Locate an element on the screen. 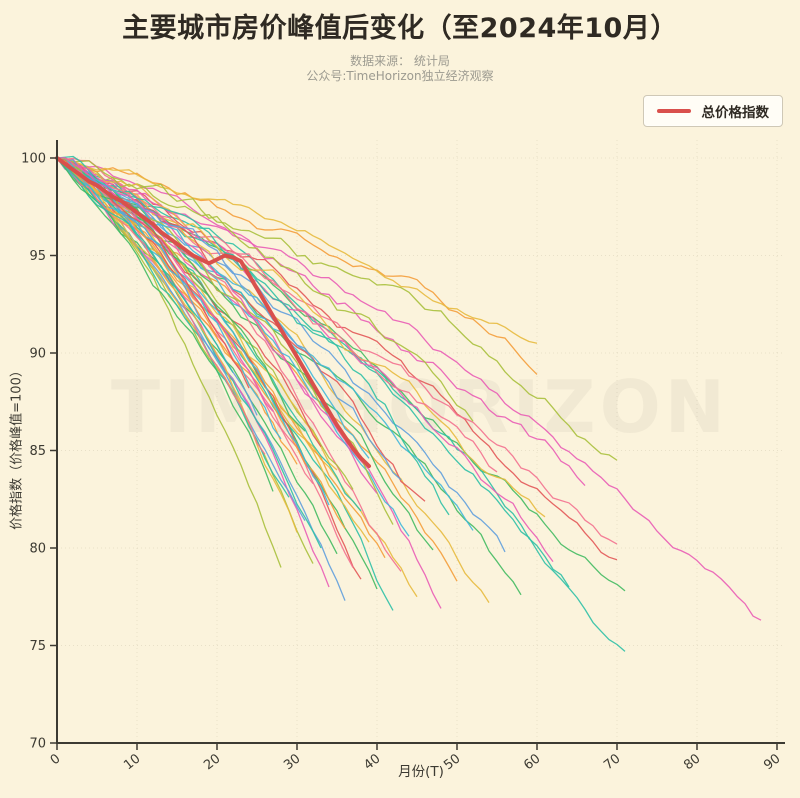  y-tick-label: 75 is located at coordinates (37, 646).